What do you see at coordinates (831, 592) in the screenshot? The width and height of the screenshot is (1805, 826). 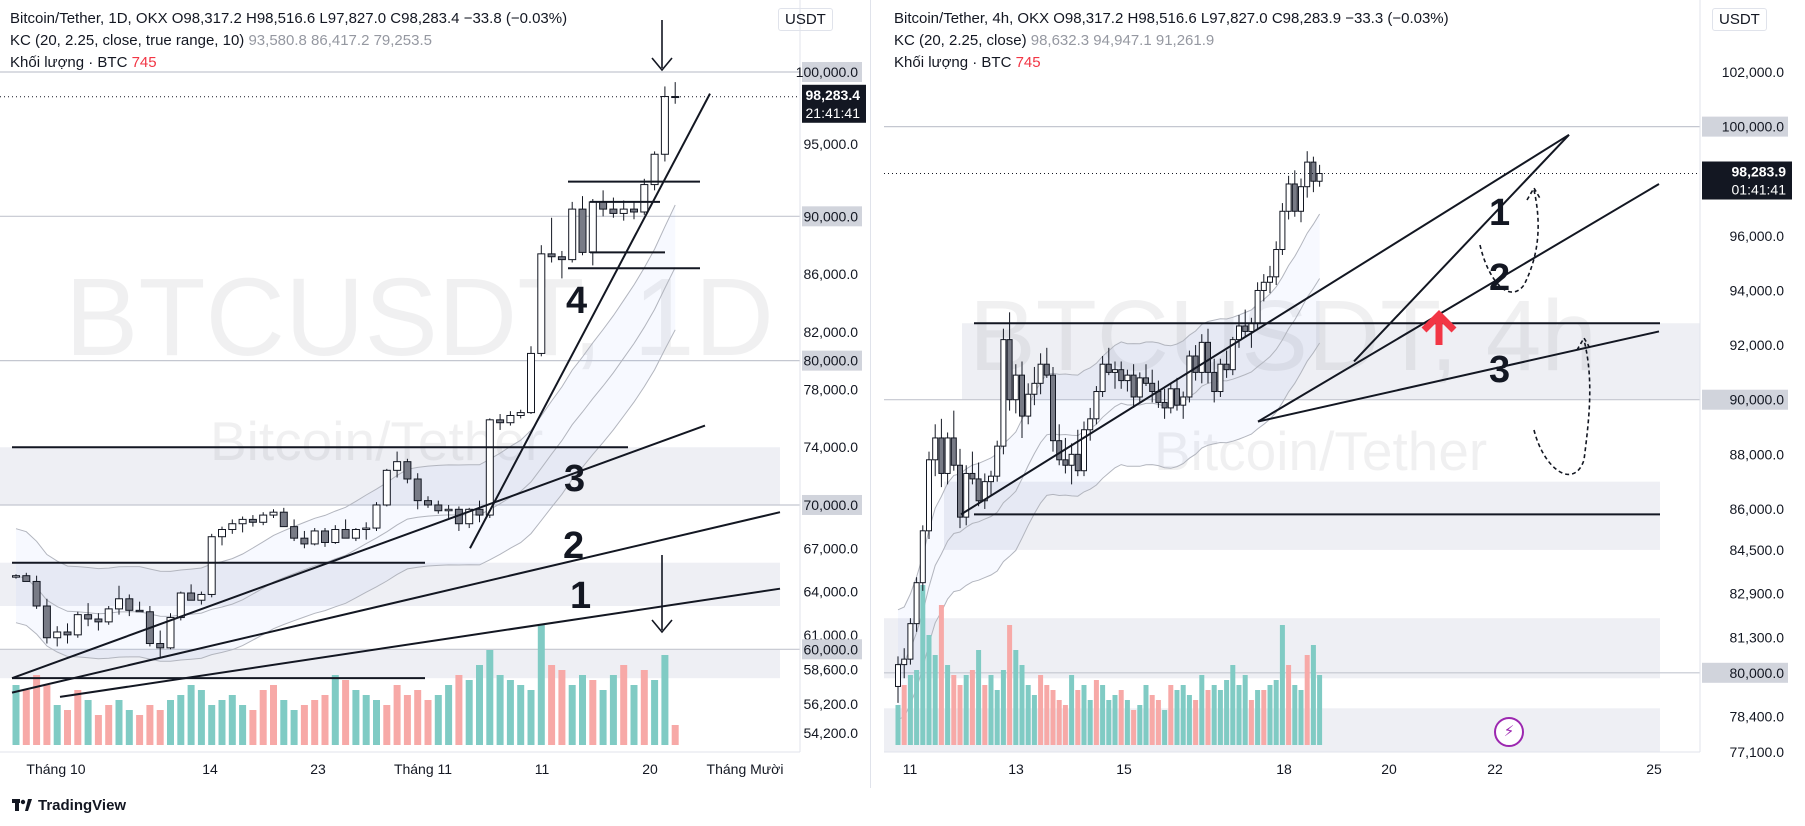 I see `y-tick-label: 64,000.0` at bounding box center [831, 592].